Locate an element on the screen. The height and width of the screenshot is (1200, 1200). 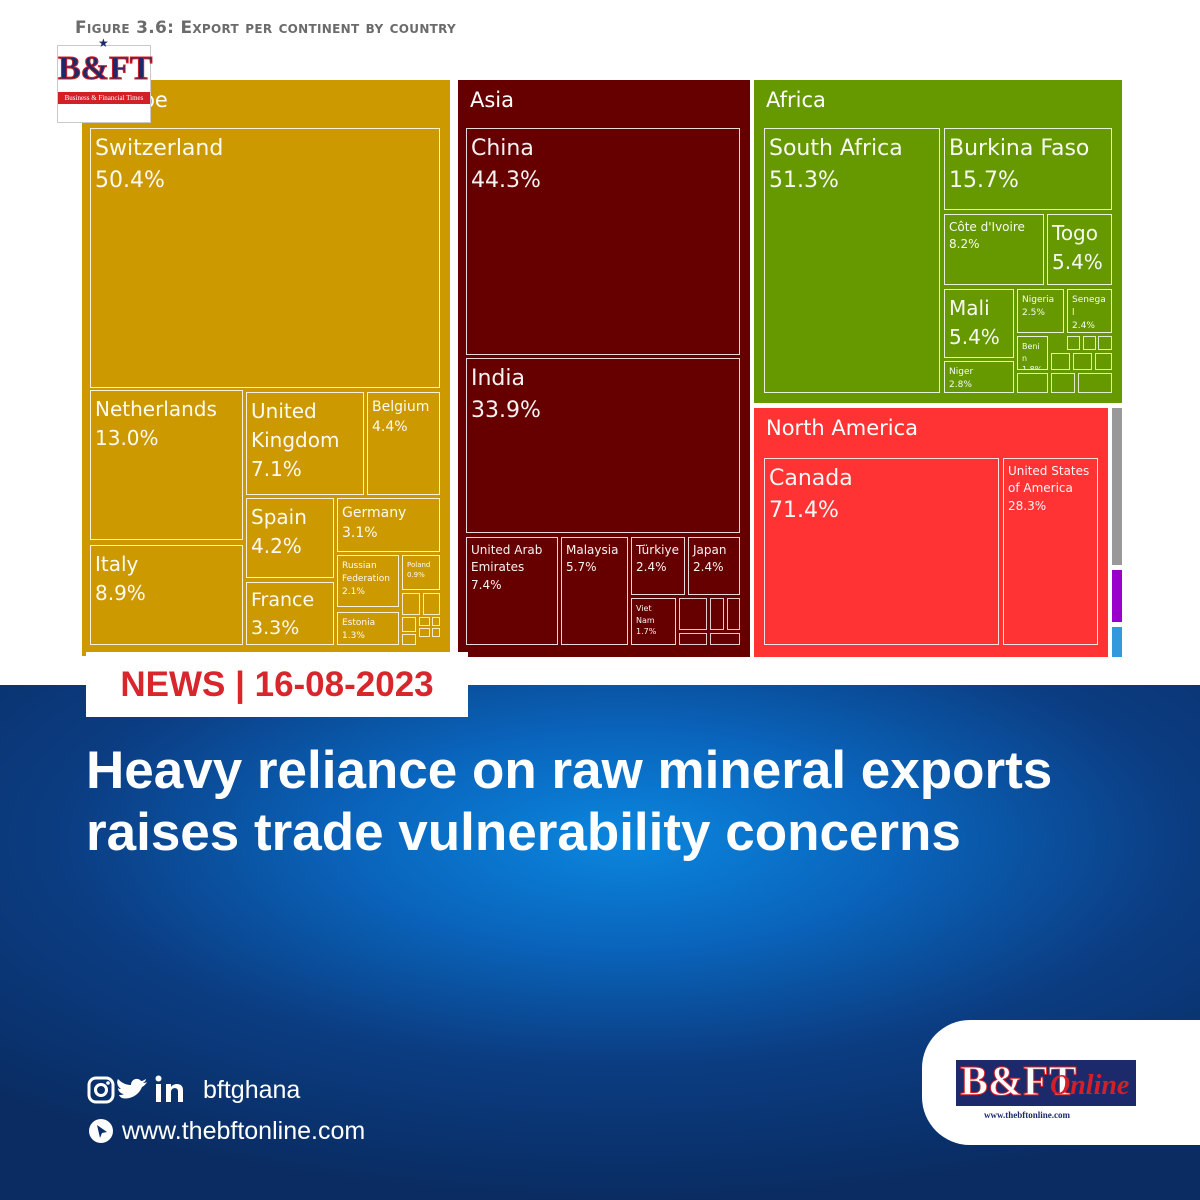
logo-mark is located at coordinates (1046, 1083).